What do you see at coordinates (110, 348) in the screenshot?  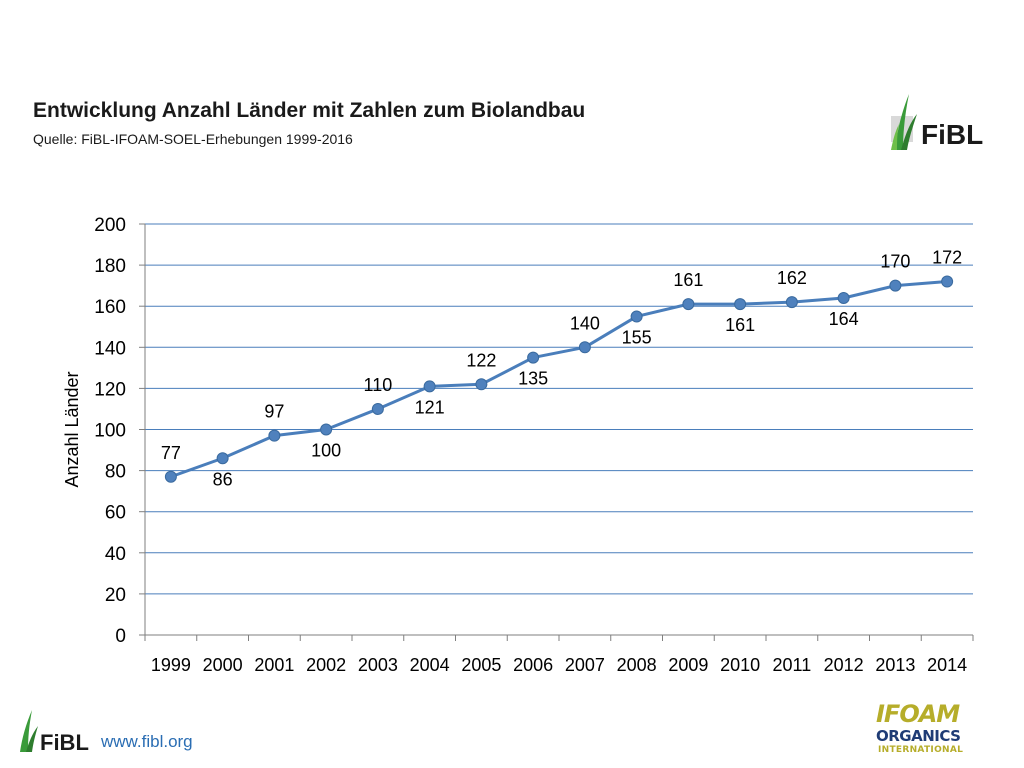 I see `y-tick-label: 140` at bounding box center [110, 348].